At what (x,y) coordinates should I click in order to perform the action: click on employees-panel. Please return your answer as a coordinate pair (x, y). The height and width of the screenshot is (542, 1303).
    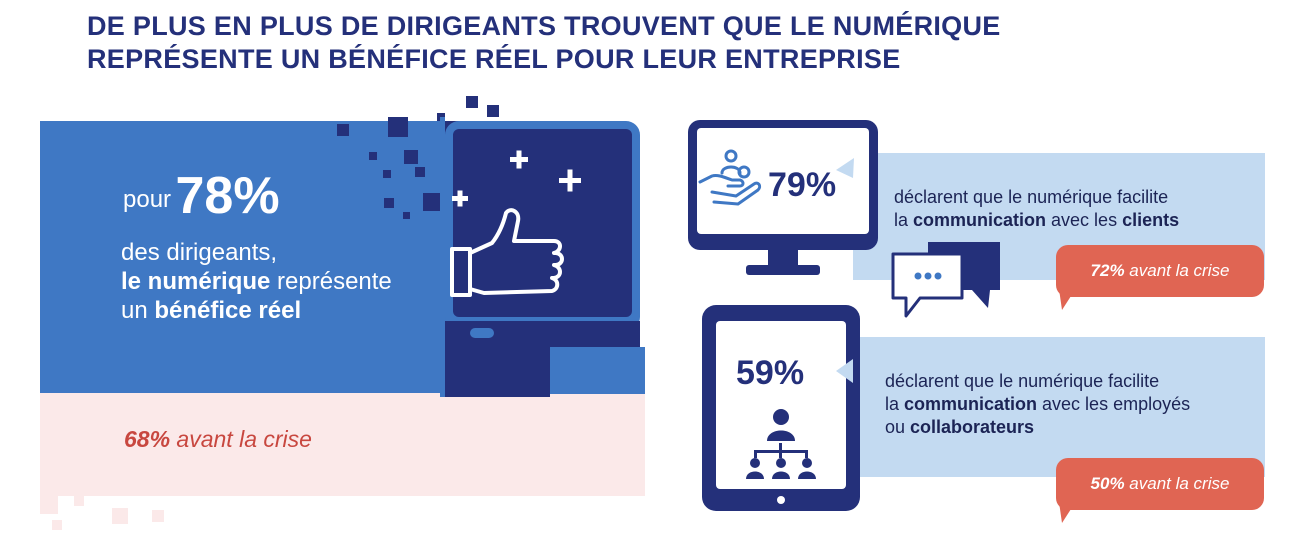
    Looking at the image, I should click on (1059, 407).